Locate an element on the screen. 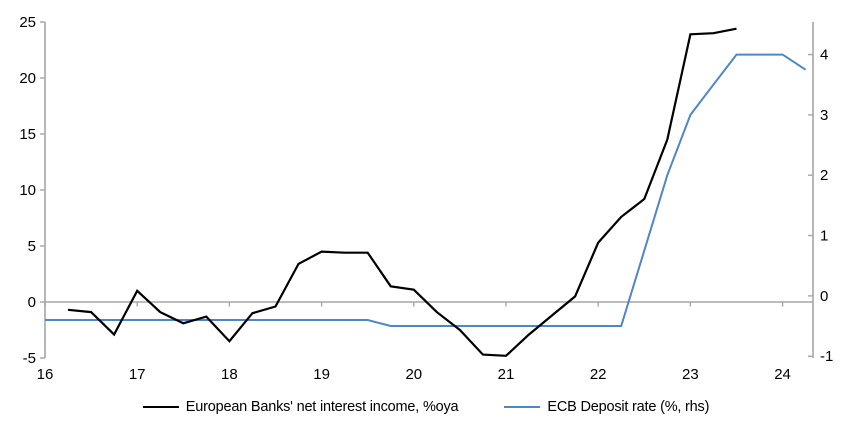 Image resolution: width=852 pixels, height=427 pixels. x-axis-tick-label: 17 is located at coordinates (137, 374).